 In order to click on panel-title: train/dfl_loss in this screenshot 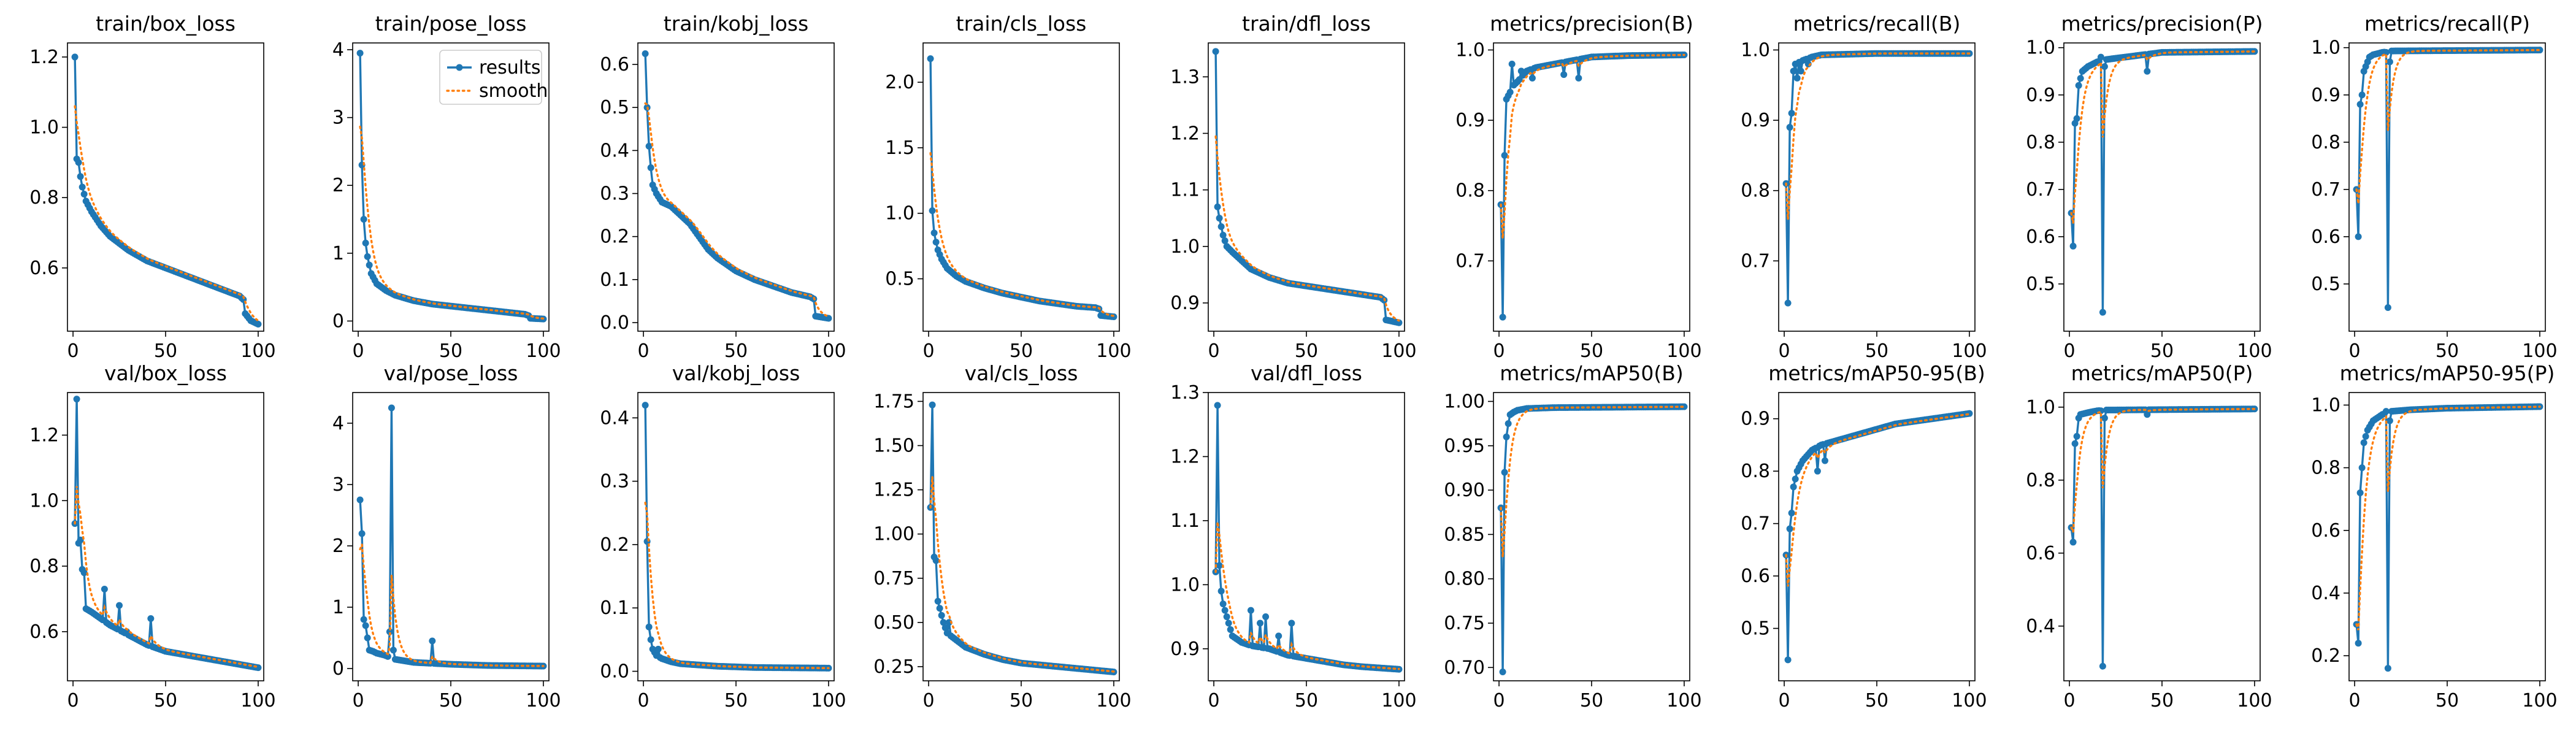, I will do `click(1306, 24)`.